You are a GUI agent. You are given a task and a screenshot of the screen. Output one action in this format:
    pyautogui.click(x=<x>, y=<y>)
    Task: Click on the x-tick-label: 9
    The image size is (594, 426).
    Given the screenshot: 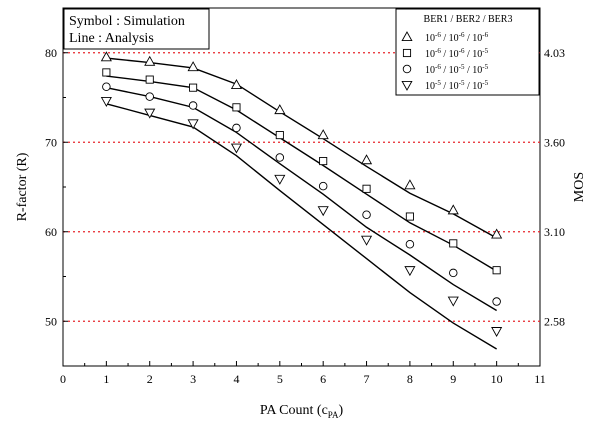 What is the action you would take?
    pyautogui.click(x=453, y=379)
    